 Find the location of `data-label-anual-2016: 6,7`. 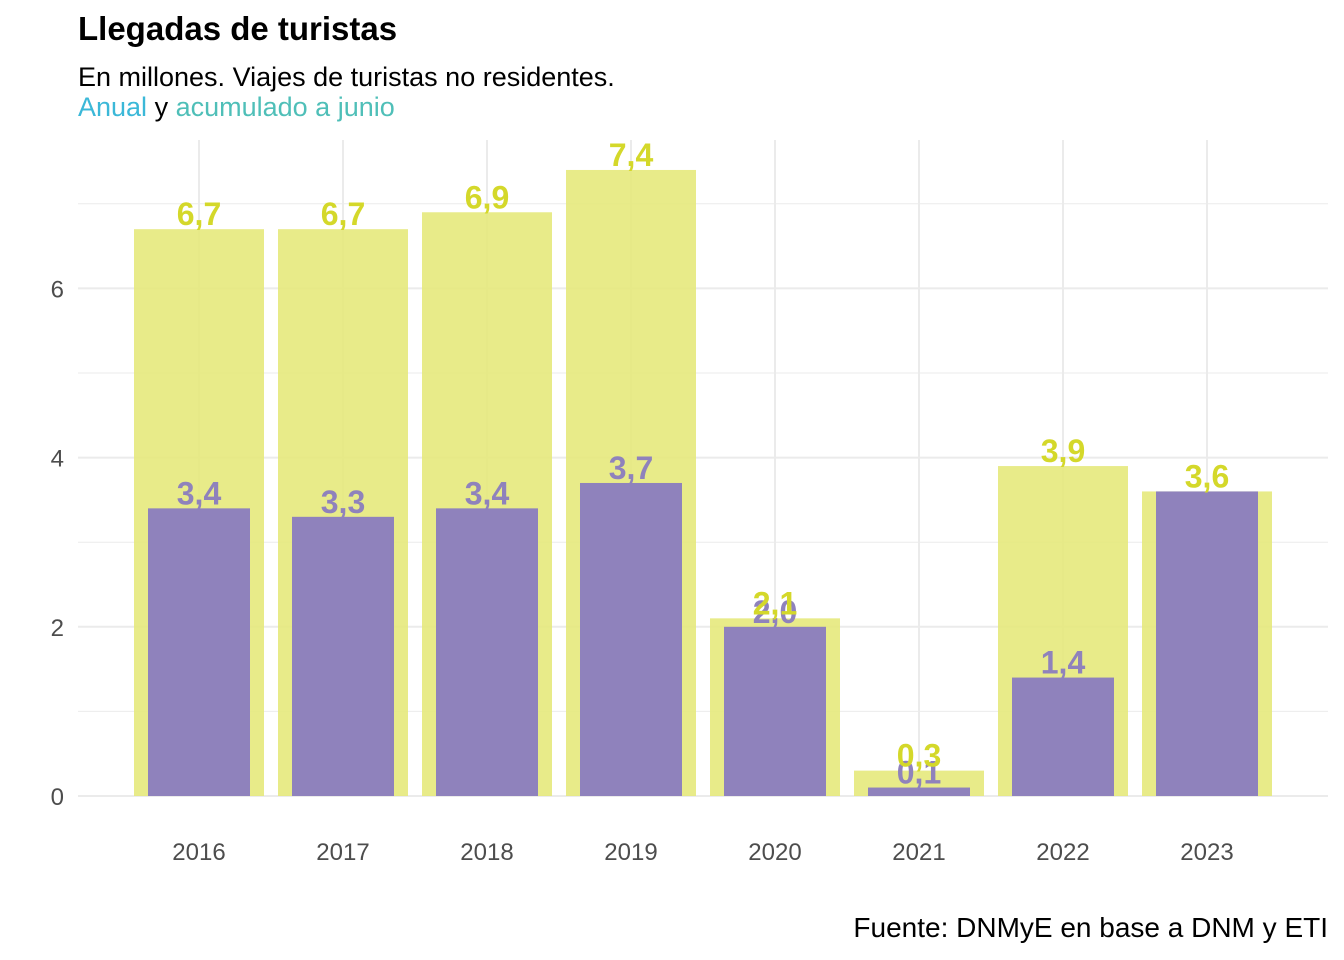

data-label-anual-2016: 6,7 is located at coordinates (199, 214).